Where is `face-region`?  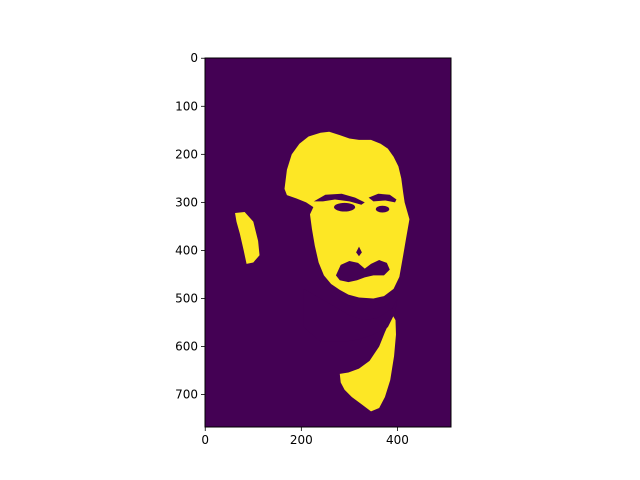
face-region is located at coordinates (347, 215).